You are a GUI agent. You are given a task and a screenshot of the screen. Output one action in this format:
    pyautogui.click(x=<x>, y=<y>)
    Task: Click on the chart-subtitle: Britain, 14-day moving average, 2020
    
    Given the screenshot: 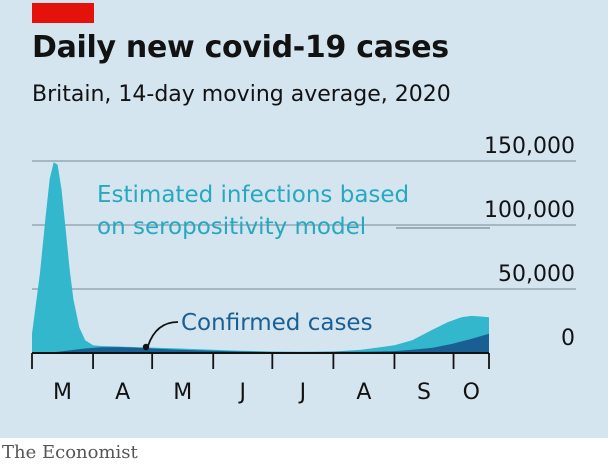 What is the action you would take?
    pyautogui.click(x=241, y=94)
    